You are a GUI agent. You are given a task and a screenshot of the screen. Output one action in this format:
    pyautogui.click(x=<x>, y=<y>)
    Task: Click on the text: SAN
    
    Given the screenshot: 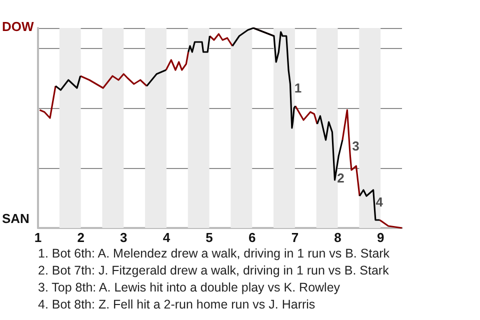 What is the action you would take?
    pyautogui.click(x=16, y=218)
    